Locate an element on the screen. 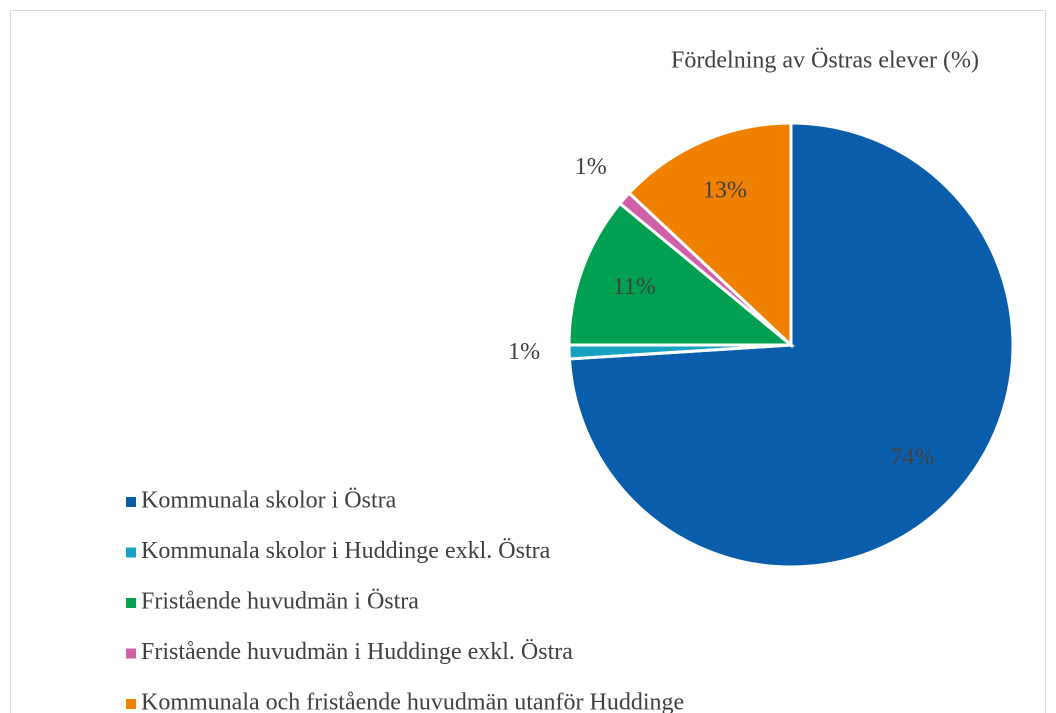 The image size is (1056, 713). chart-title: Fördelning av Östras elever (%) is located at coordinates (825, 61).